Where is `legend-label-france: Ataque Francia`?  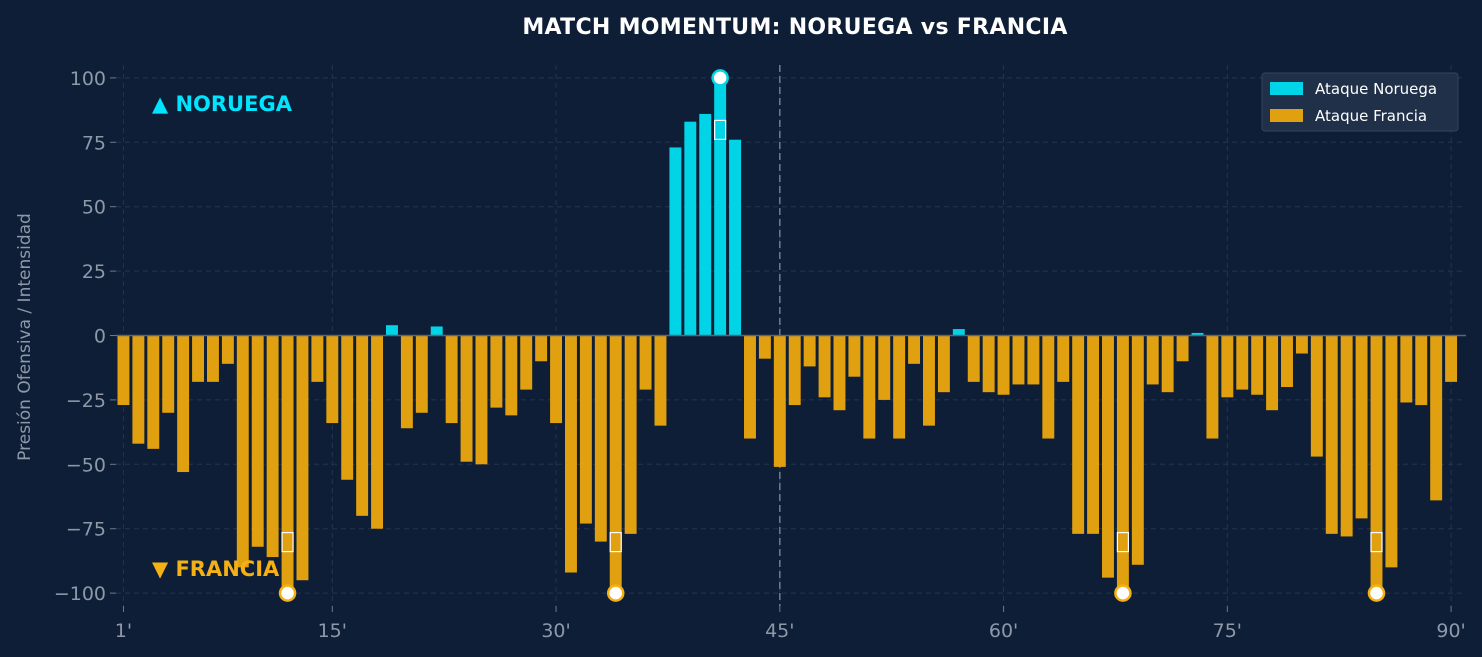 legend-label-france: Ataque Francia is located at coordinates (1371, 116).